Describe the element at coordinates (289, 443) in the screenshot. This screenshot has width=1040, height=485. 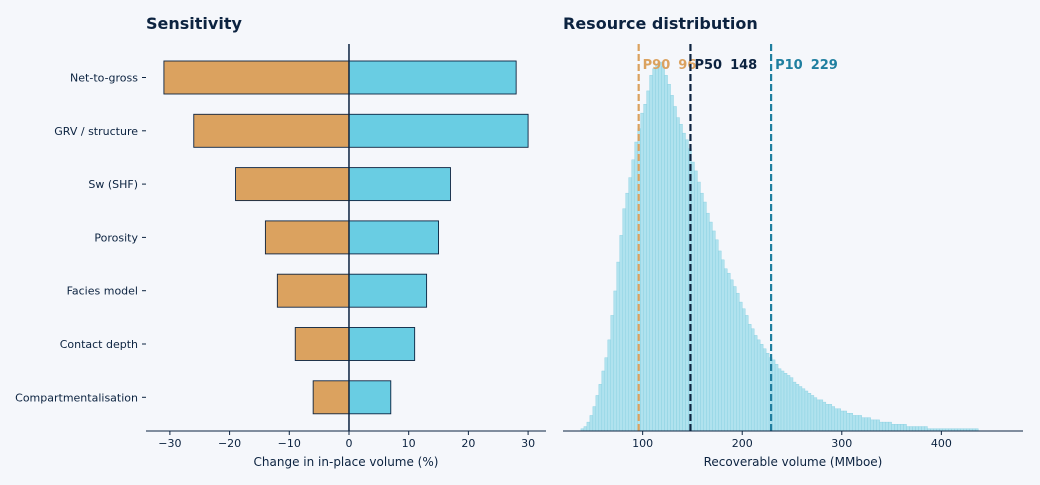
I see `x-tick-label: −10` at that location.